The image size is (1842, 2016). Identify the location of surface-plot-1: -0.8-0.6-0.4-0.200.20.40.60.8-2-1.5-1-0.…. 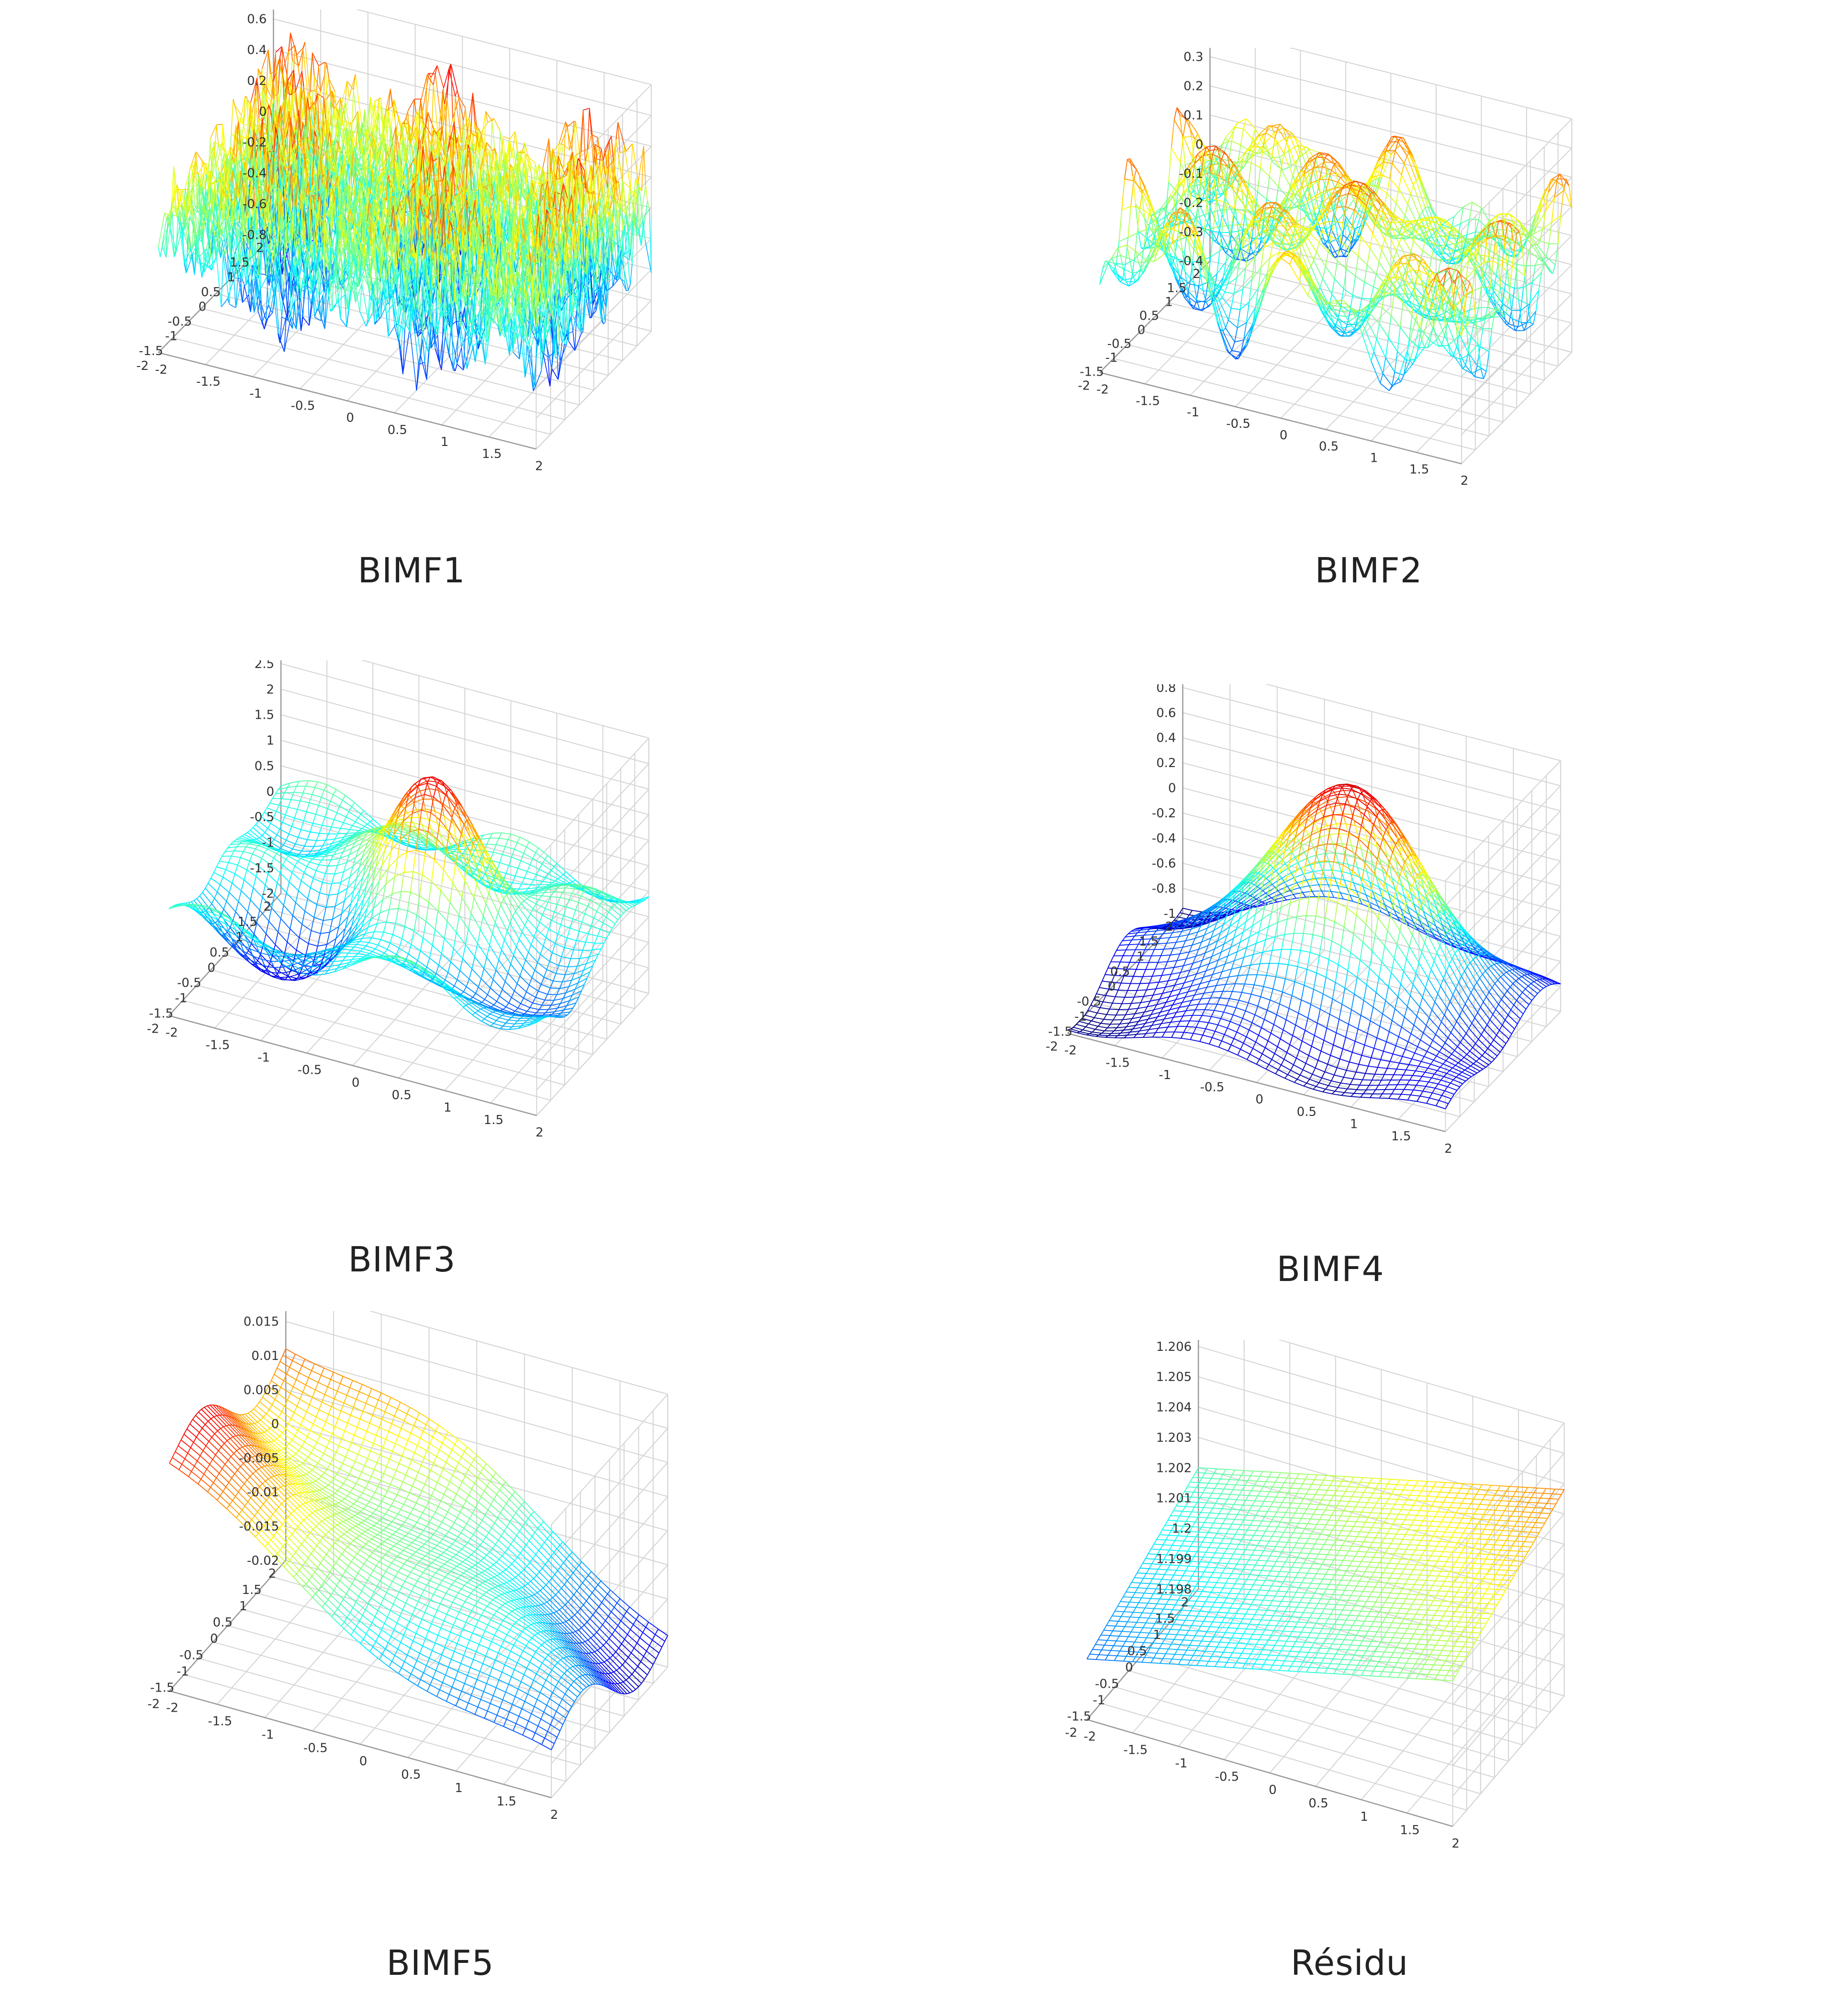
(394, 241).